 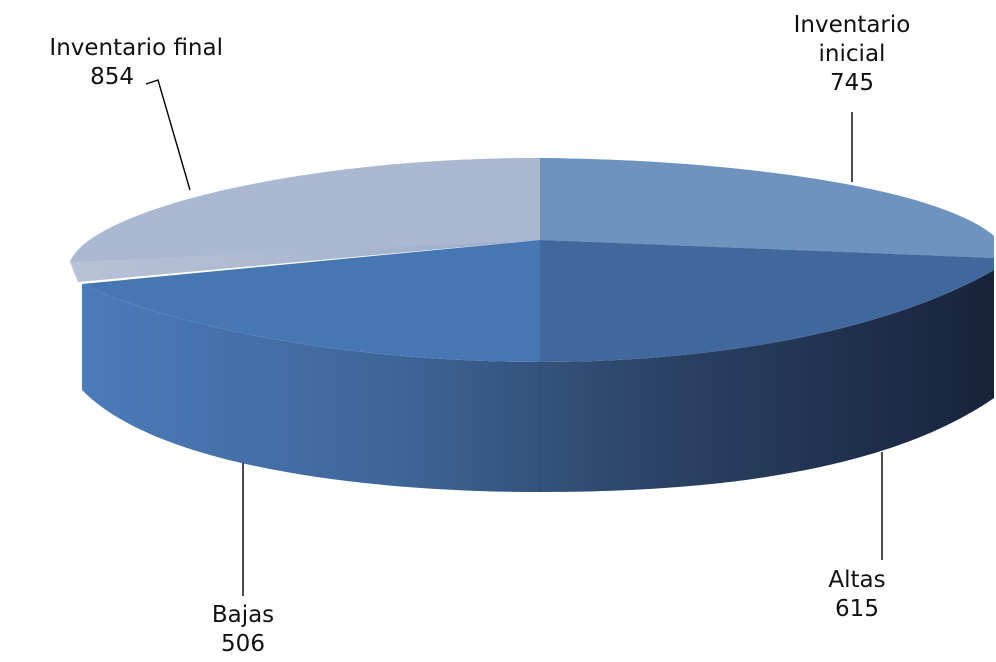 I want to click on data-label-inventario-final-value: 854, so click(x=112, y=77).